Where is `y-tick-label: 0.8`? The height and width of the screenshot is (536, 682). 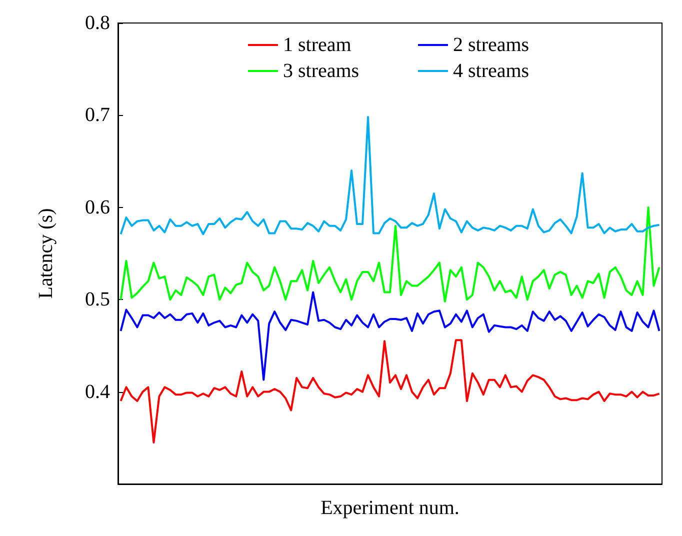
y-tick-label: 0.8 is located at coordinates (97, 23).